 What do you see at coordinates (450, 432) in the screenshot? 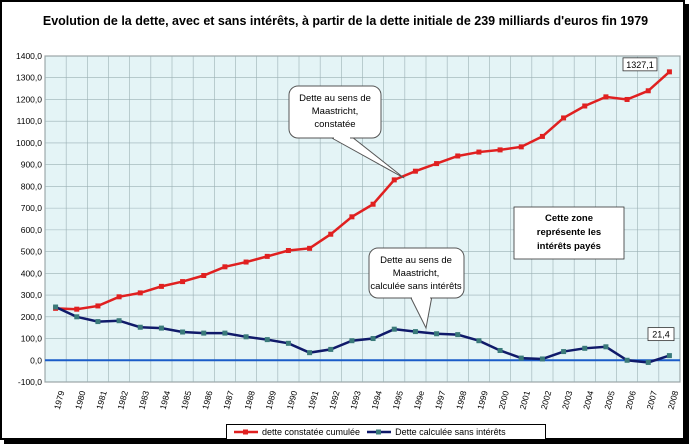
I see `legend-label-sans-interets: Dette calculée sans intérêts` at bounding box center [450, 432].